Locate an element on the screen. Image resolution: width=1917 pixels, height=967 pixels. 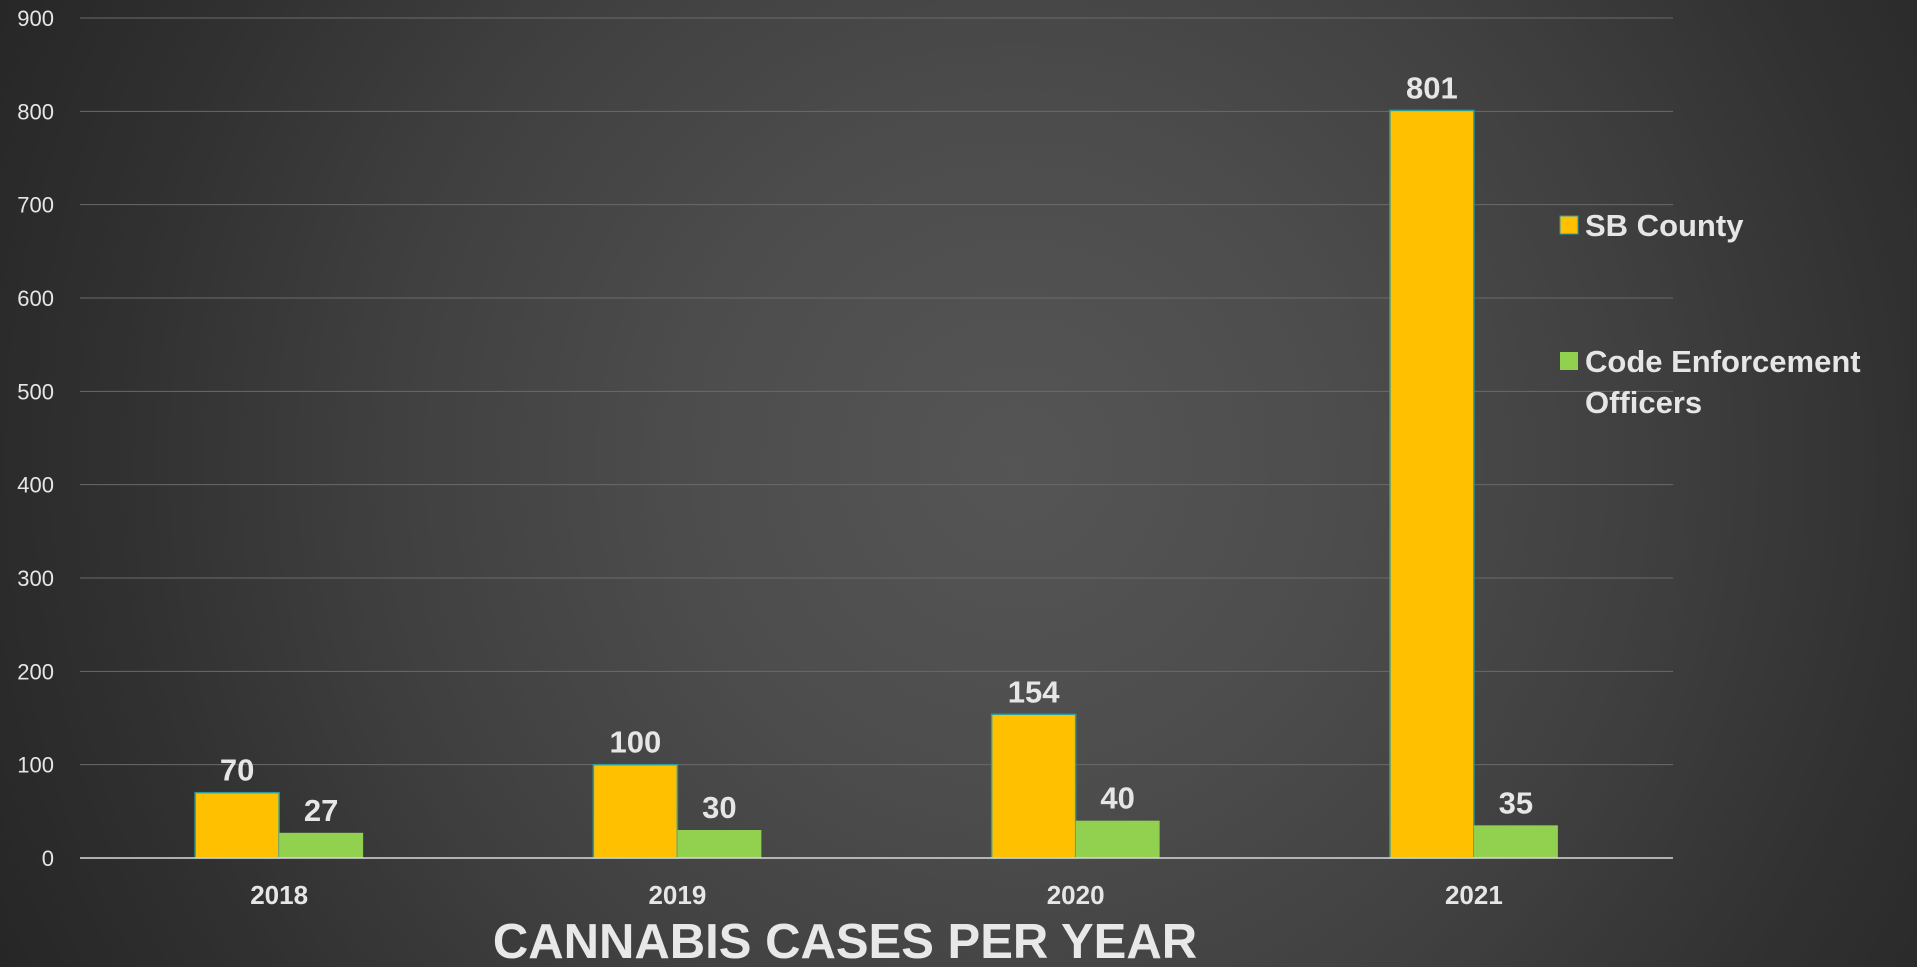
x-tick-label: 2020 is located at coordinates (1076, 895).